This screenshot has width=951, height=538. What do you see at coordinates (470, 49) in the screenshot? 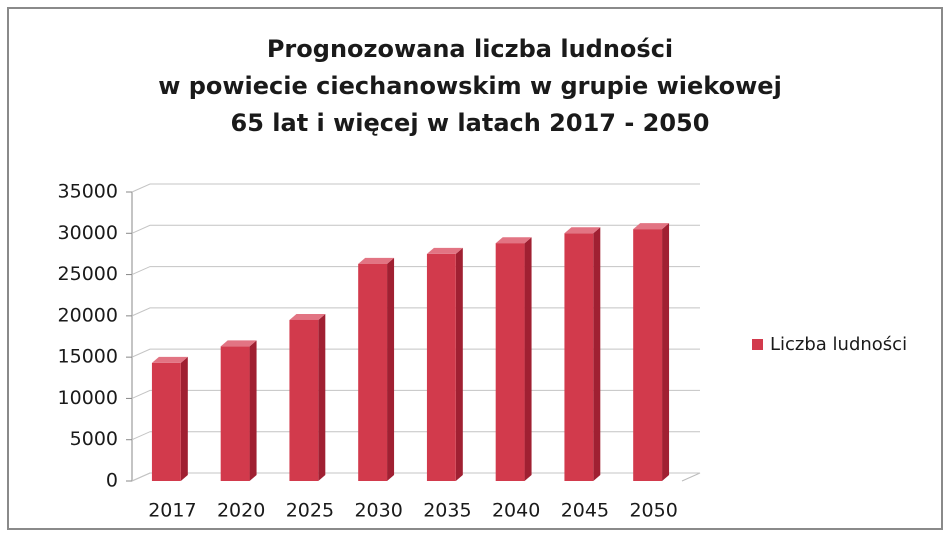
I see `chart-title: Prognozowana liczba ludności` at bounding box center [470, 49].